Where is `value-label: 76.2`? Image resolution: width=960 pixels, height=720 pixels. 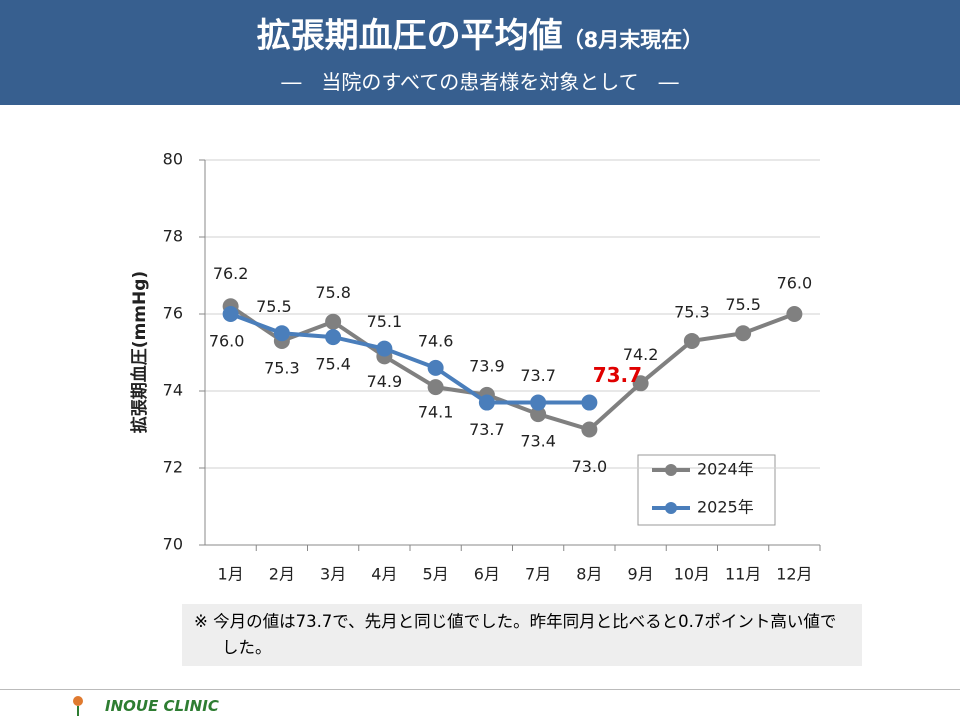 value-label: 76.2 is located at coordinates (231, 273).